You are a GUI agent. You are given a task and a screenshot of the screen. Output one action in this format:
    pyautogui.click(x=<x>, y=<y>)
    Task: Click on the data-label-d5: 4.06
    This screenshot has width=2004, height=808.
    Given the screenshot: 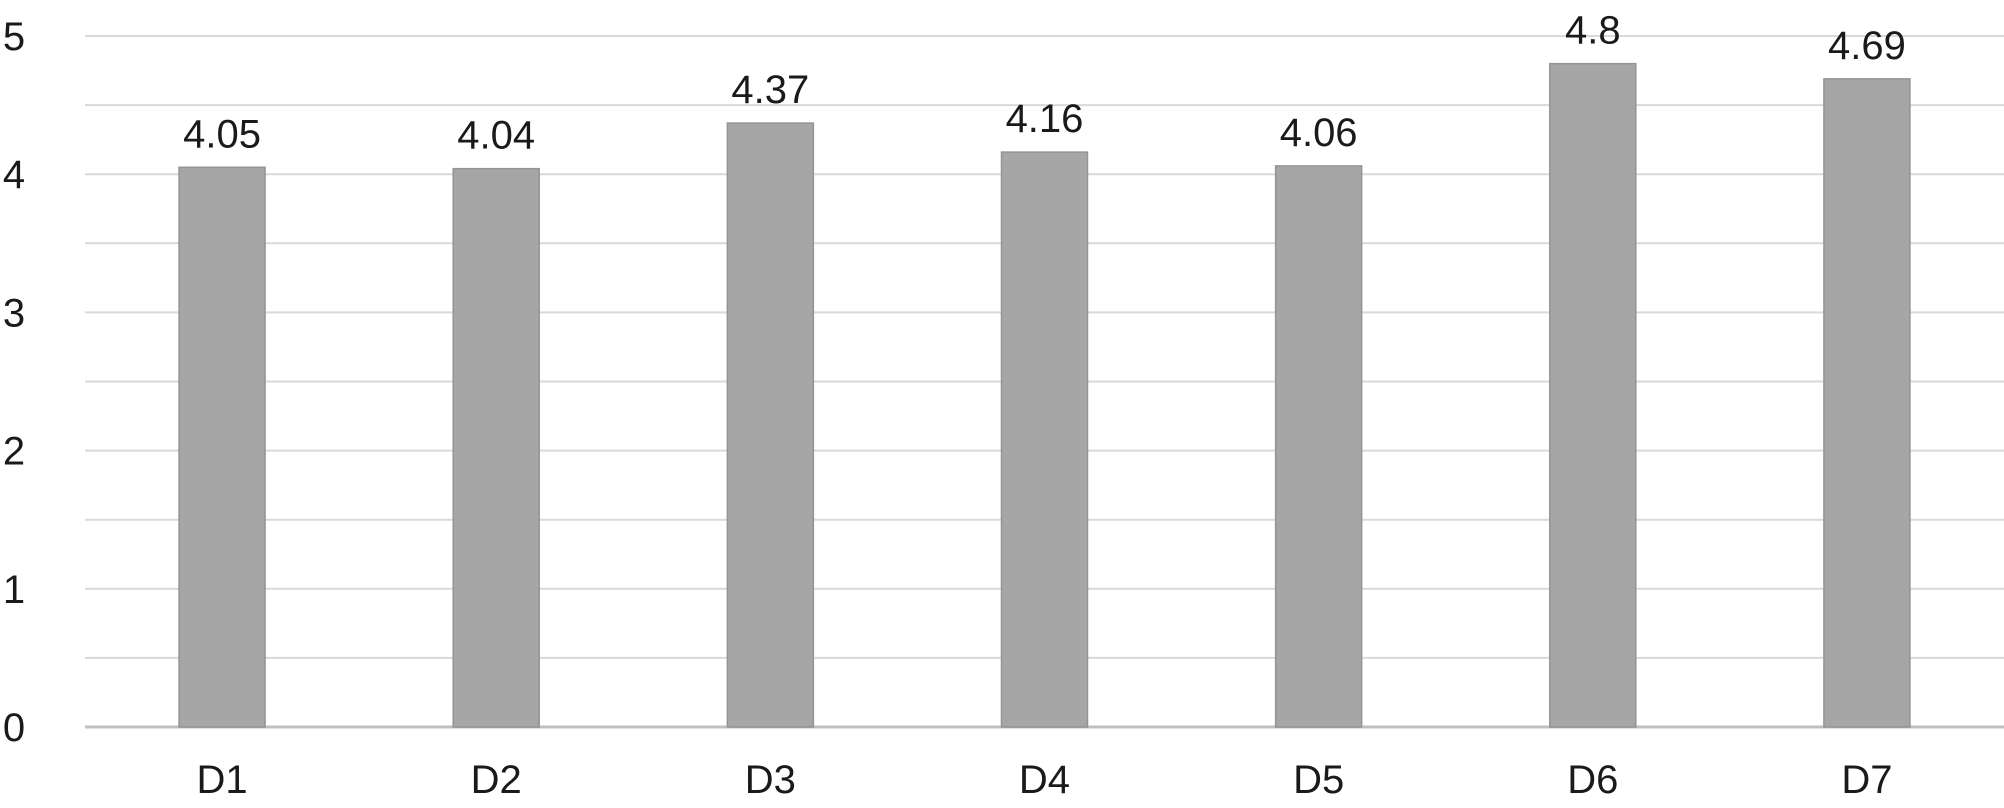 What is the action you would take?
    pyautogui.click(x=1319, y=133)
    